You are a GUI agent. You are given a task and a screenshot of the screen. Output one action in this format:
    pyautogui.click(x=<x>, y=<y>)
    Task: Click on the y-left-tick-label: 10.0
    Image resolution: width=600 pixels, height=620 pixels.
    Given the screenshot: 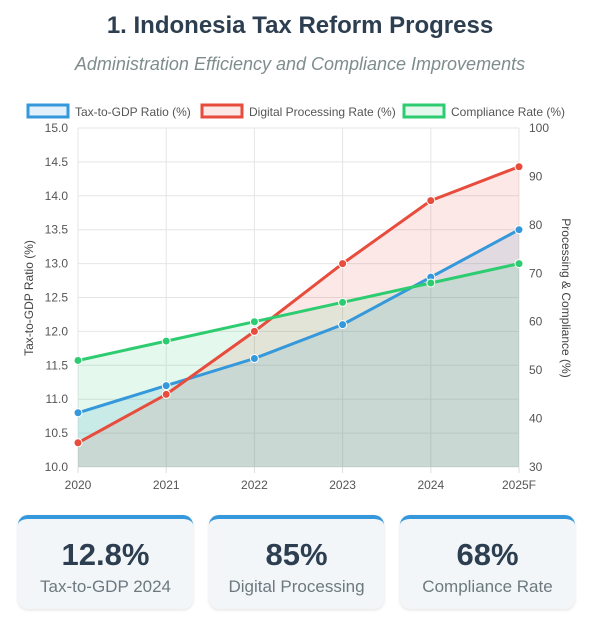 What is the action you would take?
    pyautogui.click(x=57, y=467)
    